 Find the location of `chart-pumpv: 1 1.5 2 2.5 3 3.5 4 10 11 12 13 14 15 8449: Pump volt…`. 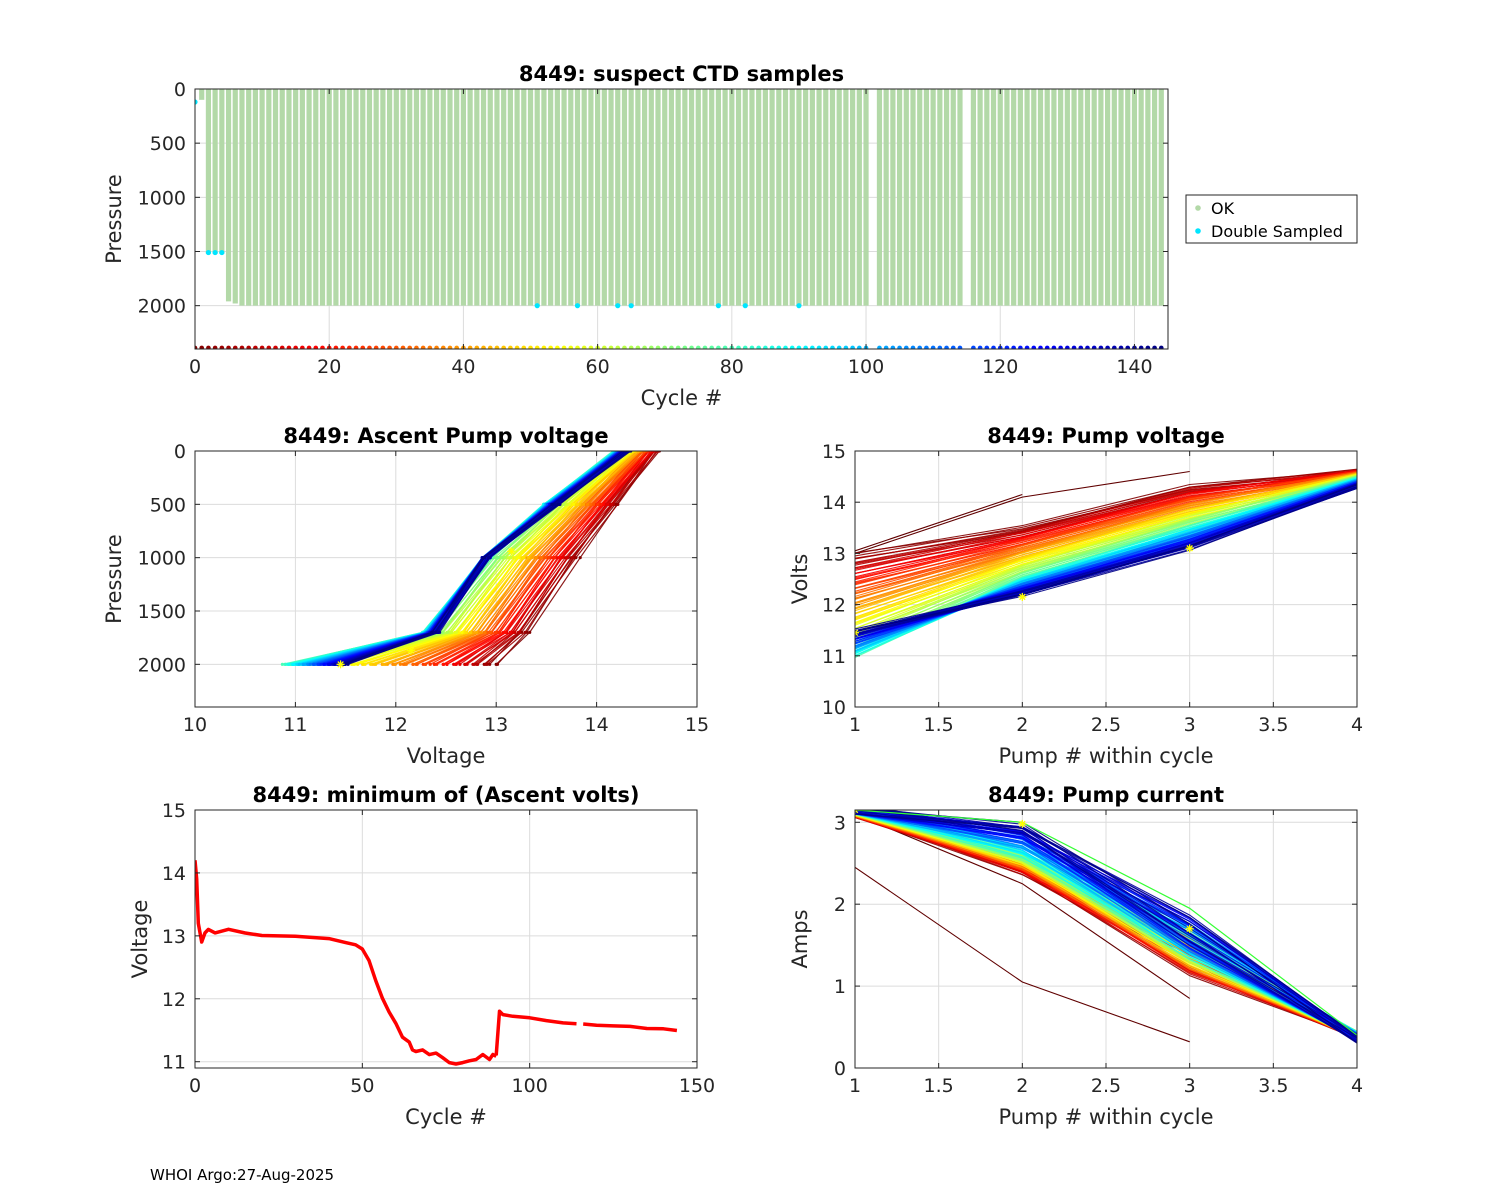

chart-pumpv: 1 1.5 2 2.5 3 3.5 4 10 11 12 13 14 15 8449: Pump volt… is located at coordinates (1075, 596).